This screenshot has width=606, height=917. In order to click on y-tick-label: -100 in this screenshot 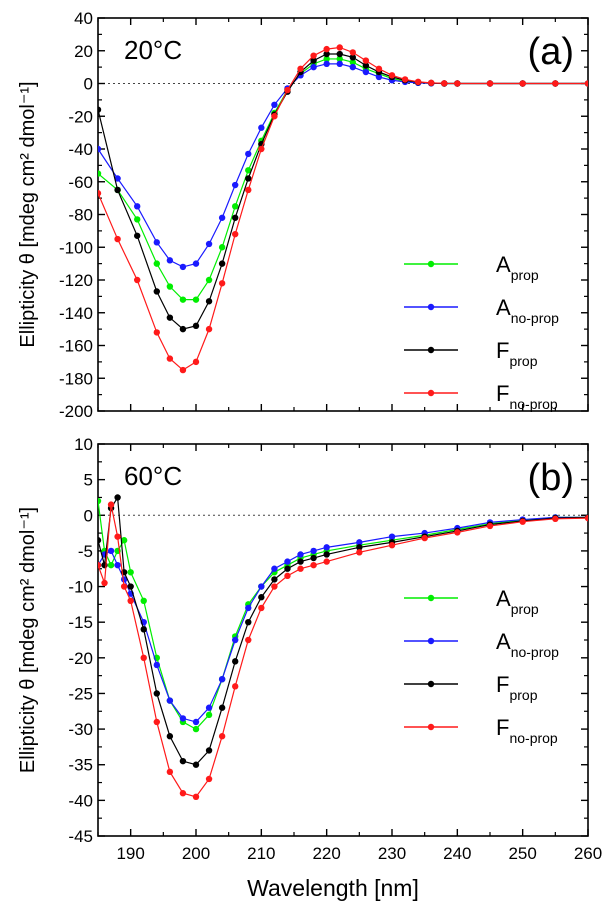, I will do `click(76, 247)`.